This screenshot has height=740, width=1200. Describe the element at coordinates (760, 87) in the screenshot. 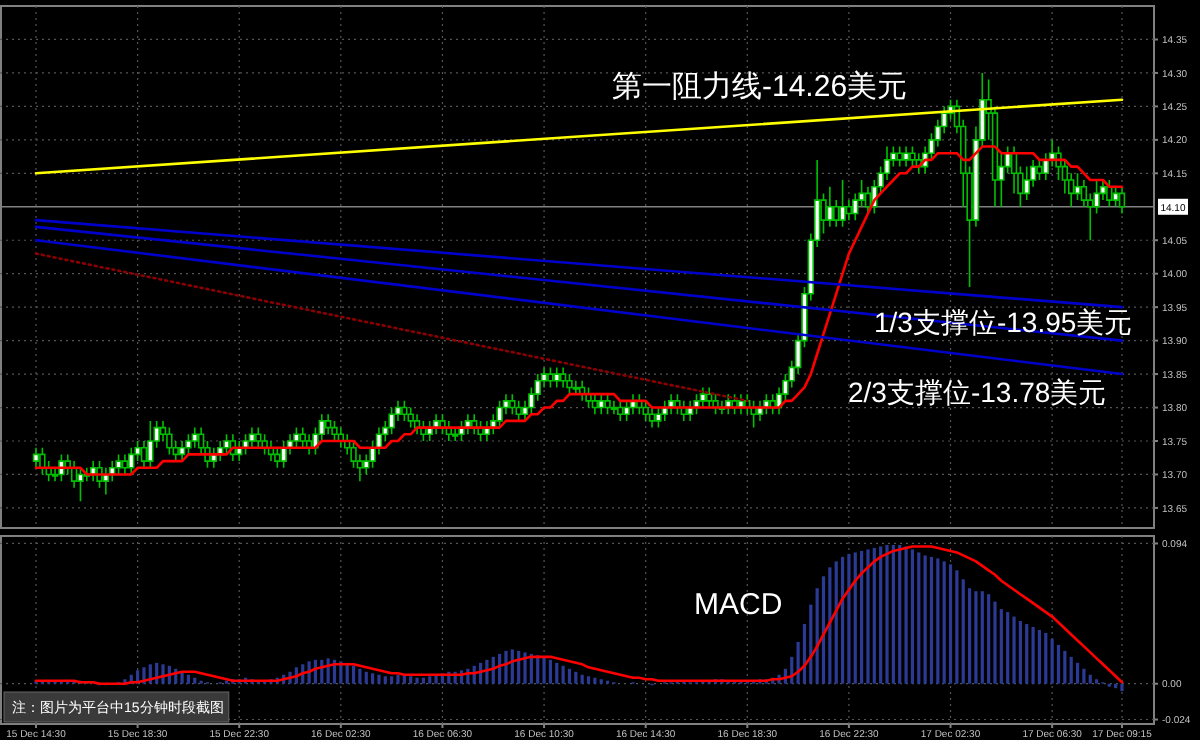

I see `annotation: 第一阻力线-14.26美元` at that location.